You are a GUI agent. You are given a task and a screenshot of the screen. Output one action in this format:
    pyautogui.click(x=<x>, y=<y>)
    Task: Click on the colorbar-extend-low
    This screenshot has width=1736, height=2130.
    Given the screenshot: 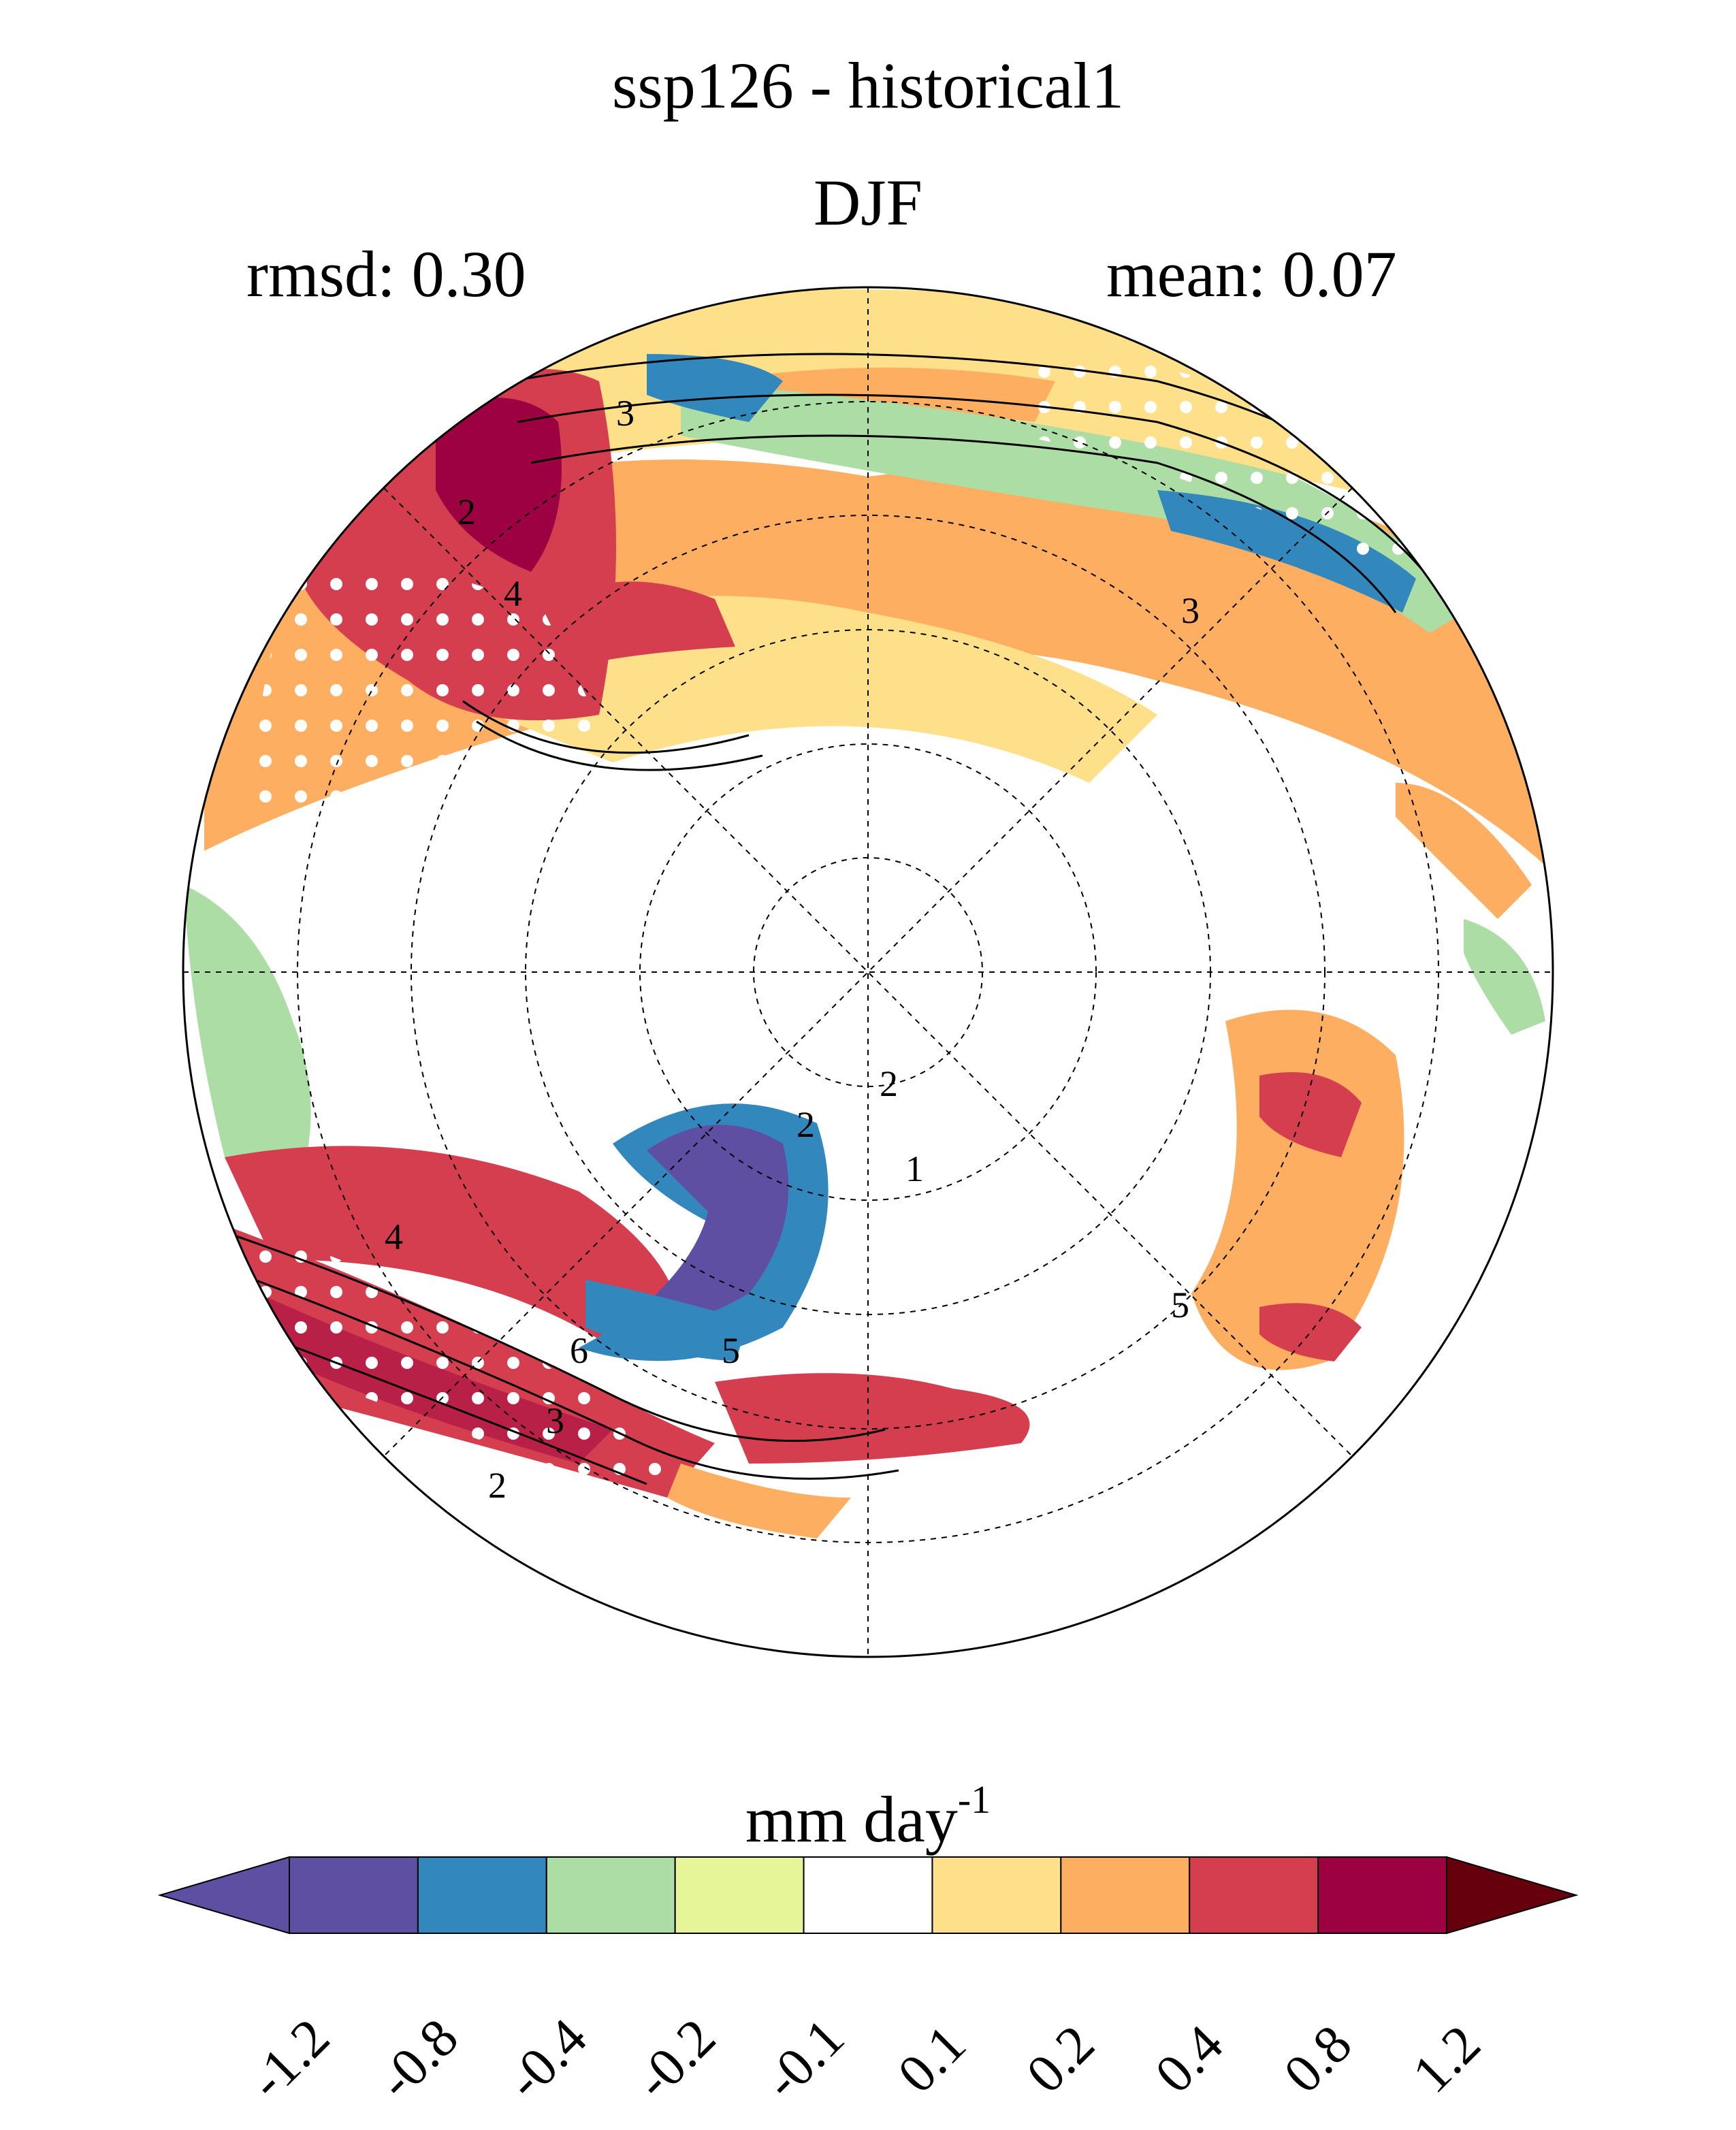 What is the action you would take?
    pyautogui.click(x=223, y=1895)
    